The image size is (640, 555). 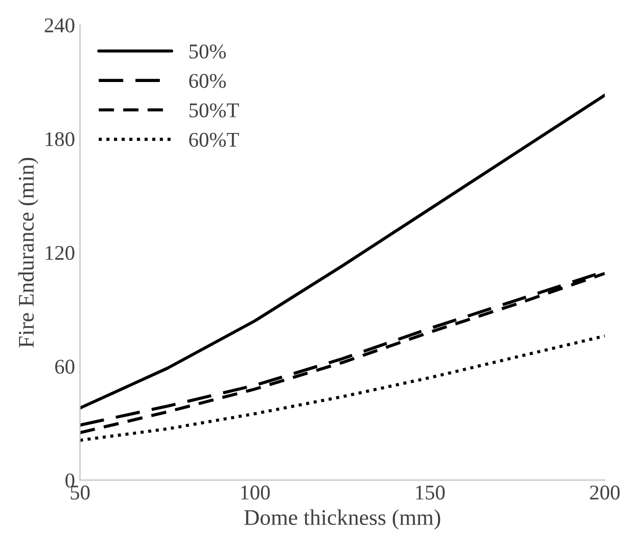 I want to click on y-axis-title: Fire Endurance (min), so click(x=28, y=253).